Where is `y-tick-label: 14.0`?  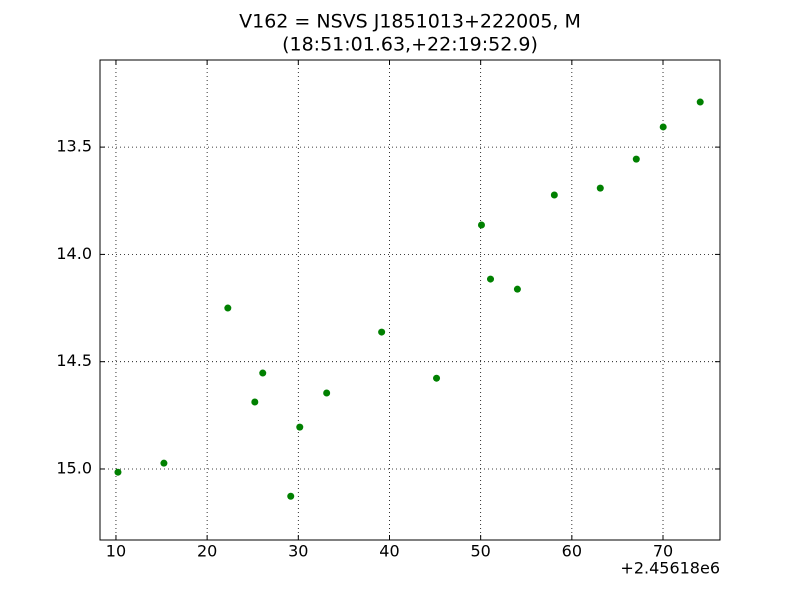 y-tick-label: 14.0 is located at coordinates (74, 253).